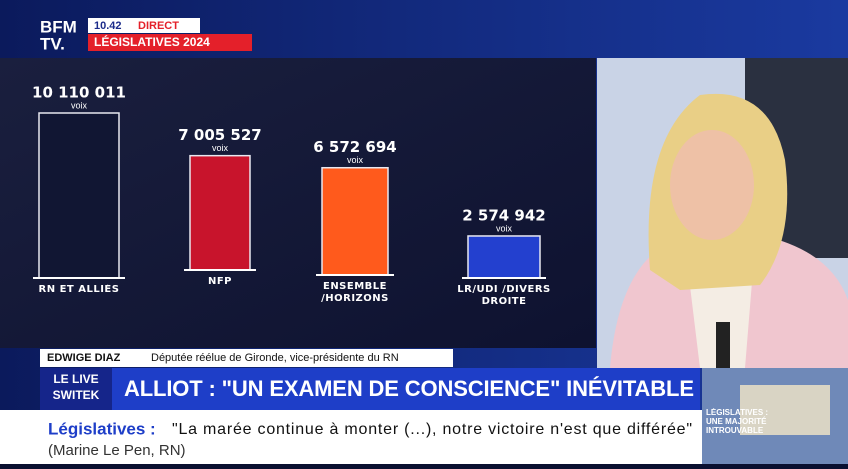 The height and width of the screenshot is (469, 848). I want to click on category-label: RN ET ALLIÉS, so click(79, 289).